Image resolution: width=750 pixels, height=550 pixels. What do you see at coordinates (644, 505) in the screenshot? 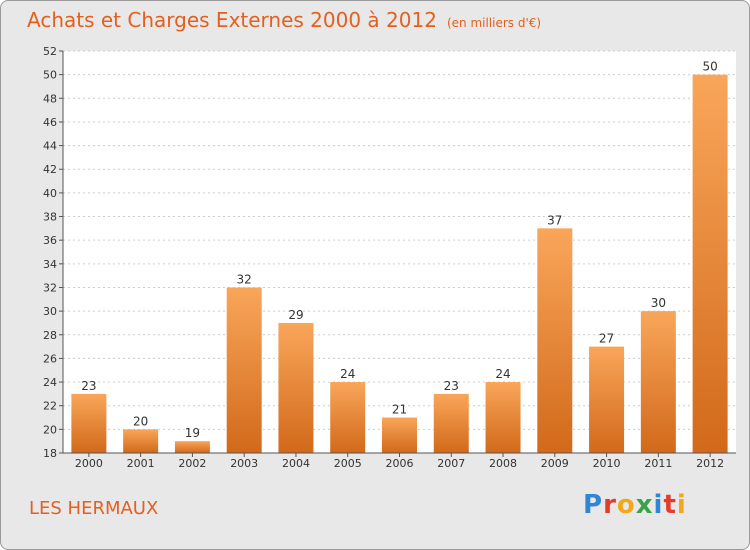
I see `logo-letter: x` at bounding box center [644, 505].